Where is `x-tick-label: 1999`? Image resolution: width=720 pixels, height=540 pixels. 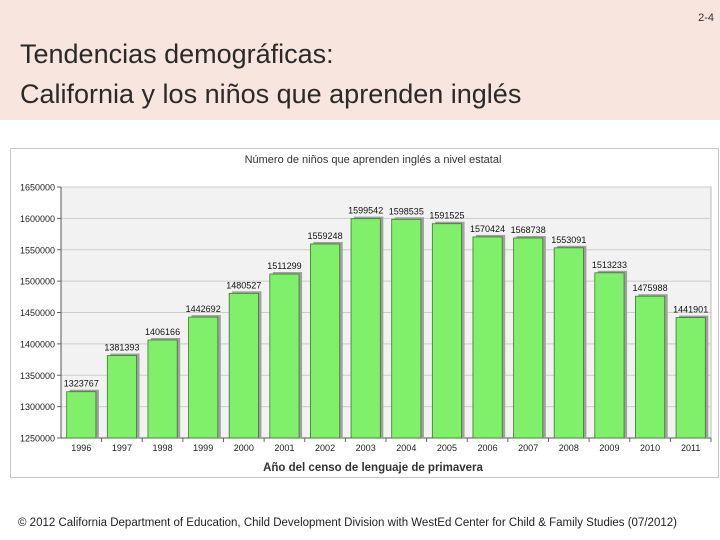
x-tick-label: 1999 is located at coordinates (203, 448).